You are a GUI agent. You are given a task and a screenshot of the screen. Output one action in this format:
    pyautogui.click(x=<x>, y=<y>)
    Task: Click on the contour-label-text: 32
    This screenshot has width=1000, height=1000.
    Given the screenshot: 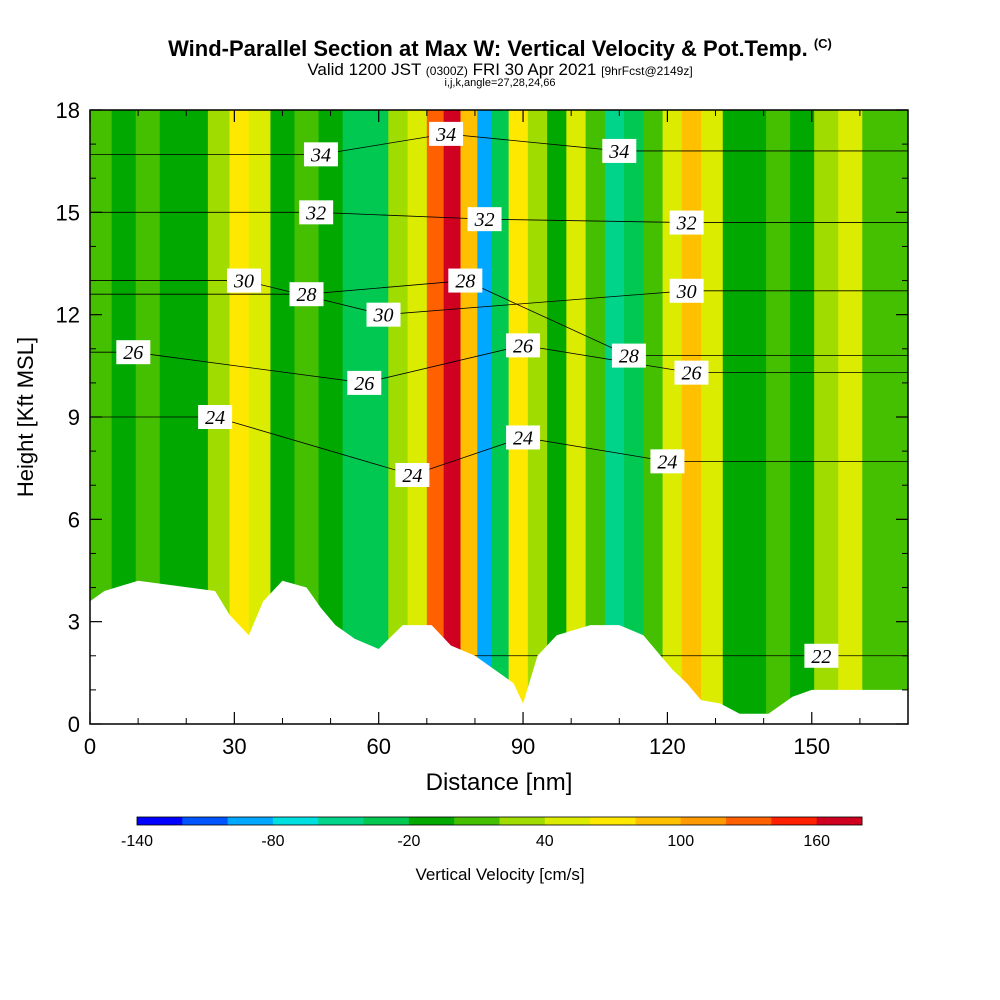 What is the action you would take?
    pyautogui.click(x=315, y=213)
    